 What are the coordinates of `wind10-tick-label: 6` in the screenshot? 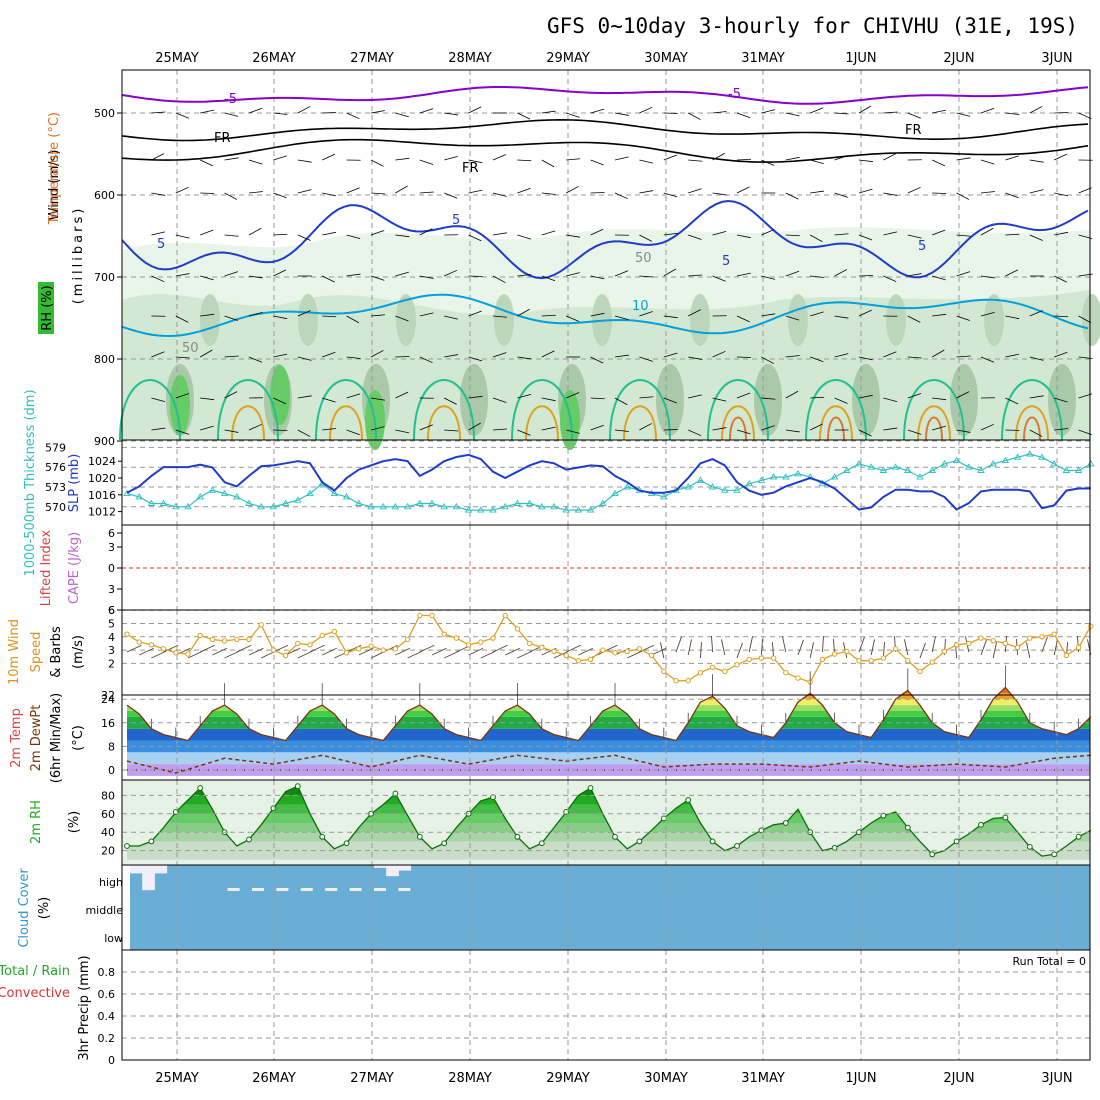 It's located at (111, 610).